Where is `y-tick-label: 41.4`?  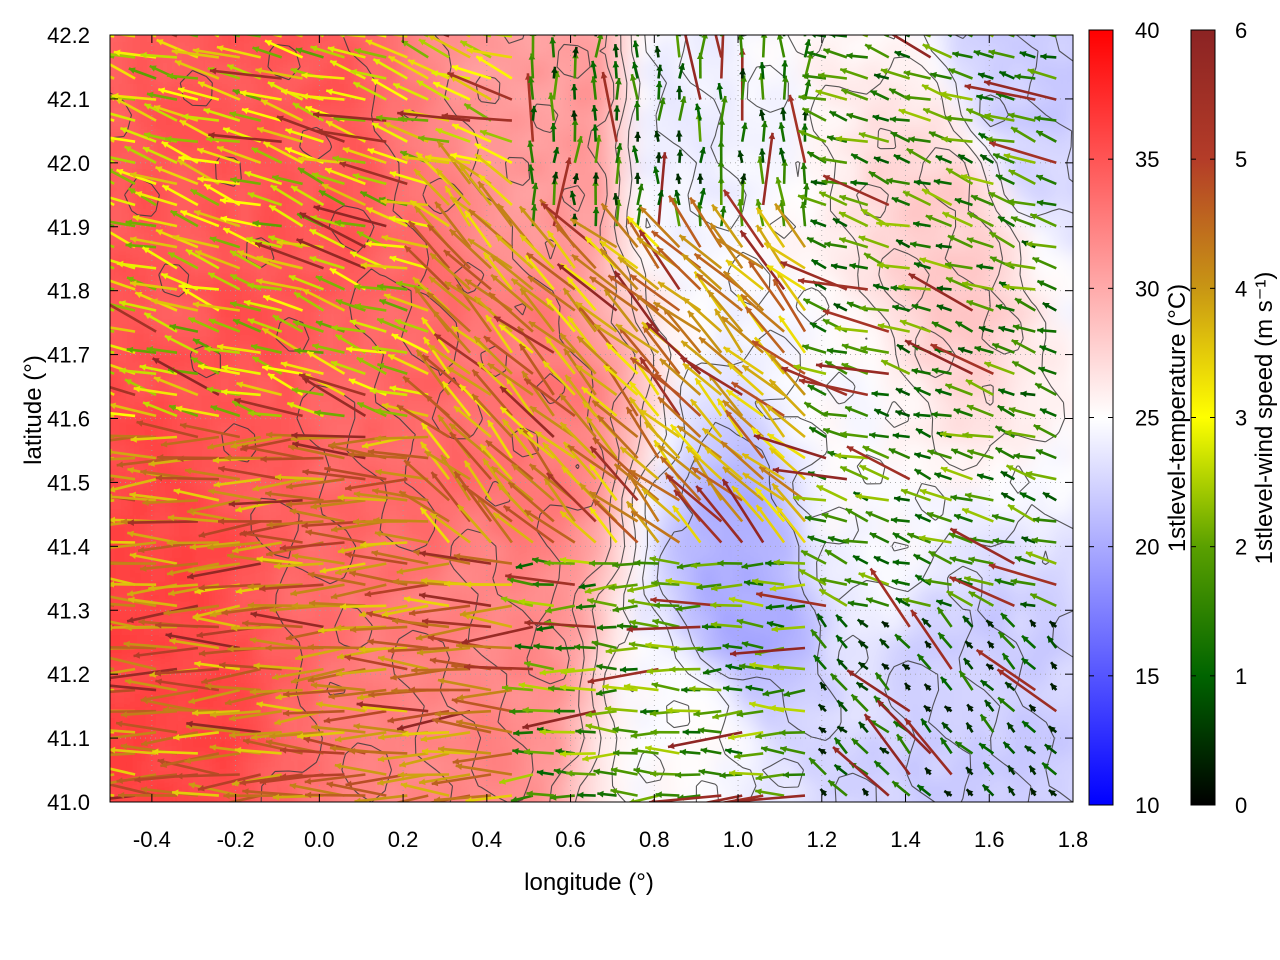
y-tick-label: 41.4 is located at coordinates (68, 546).